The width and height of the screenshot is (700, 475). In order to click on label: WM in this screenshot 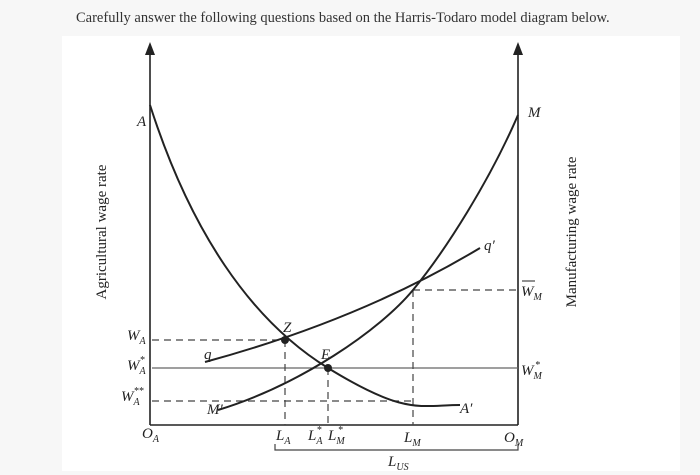, I will do `click(532, 293)`.